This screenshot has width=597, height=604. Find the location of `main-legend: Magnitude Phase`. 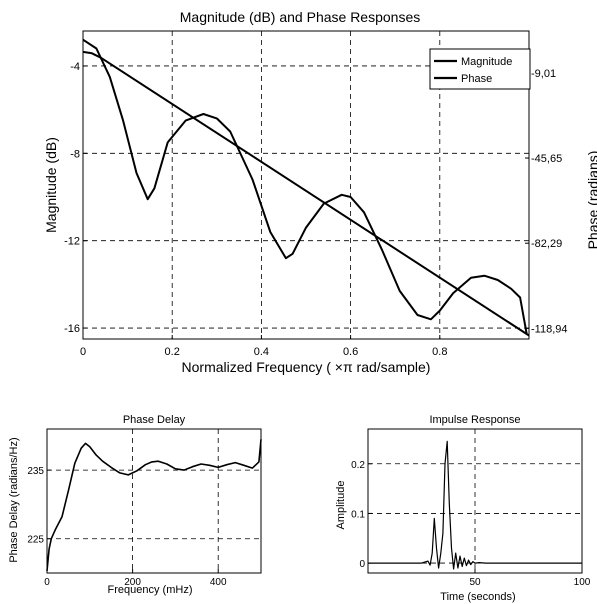

main-legend: Magnitude Phase is located at coordinates (480, 69).